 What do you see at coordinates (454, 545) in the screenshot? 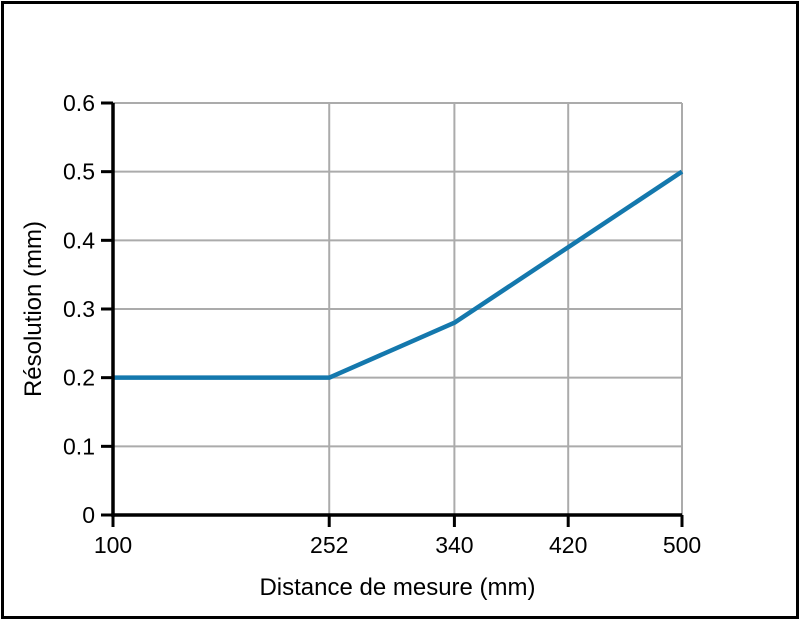
I see `x-tick-label: 340` at bounding box center [454, 545].